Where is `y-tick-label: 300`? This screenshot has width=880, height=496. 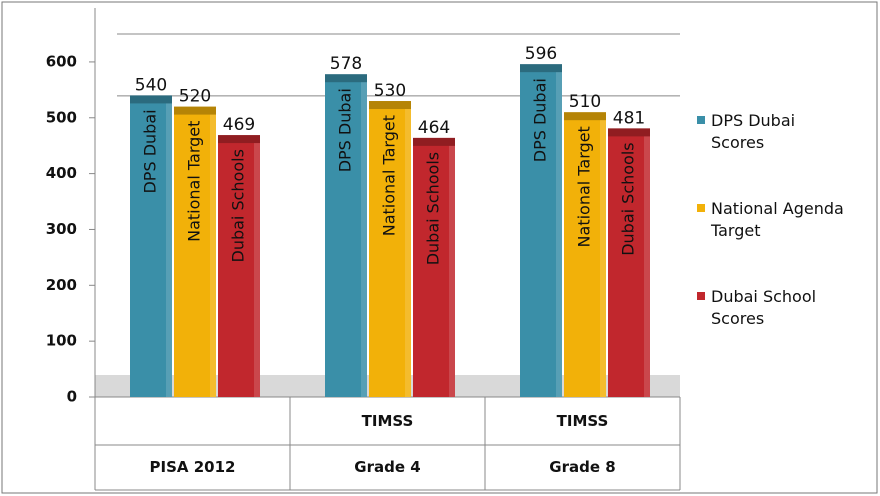
y-tick-label: 300 is located at coordinates (61, 229).